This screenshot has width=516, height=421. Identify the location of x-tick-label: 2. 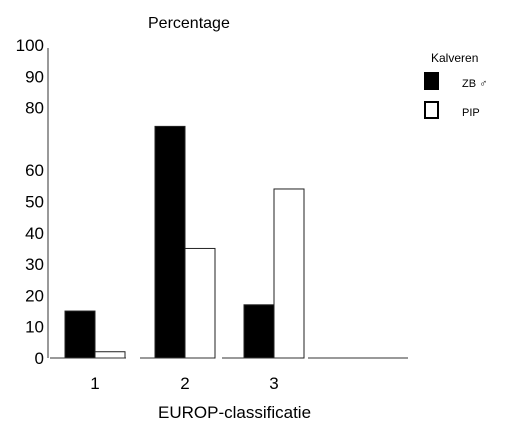
(184, 383).